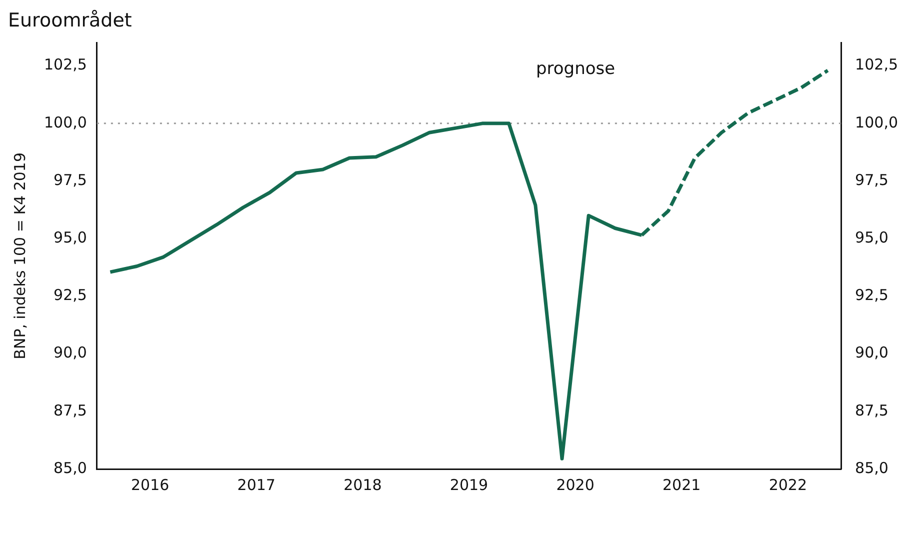 This screenshot has width=918, height=533. I want to click on x-tick-label: 2018, so click(363, 485).